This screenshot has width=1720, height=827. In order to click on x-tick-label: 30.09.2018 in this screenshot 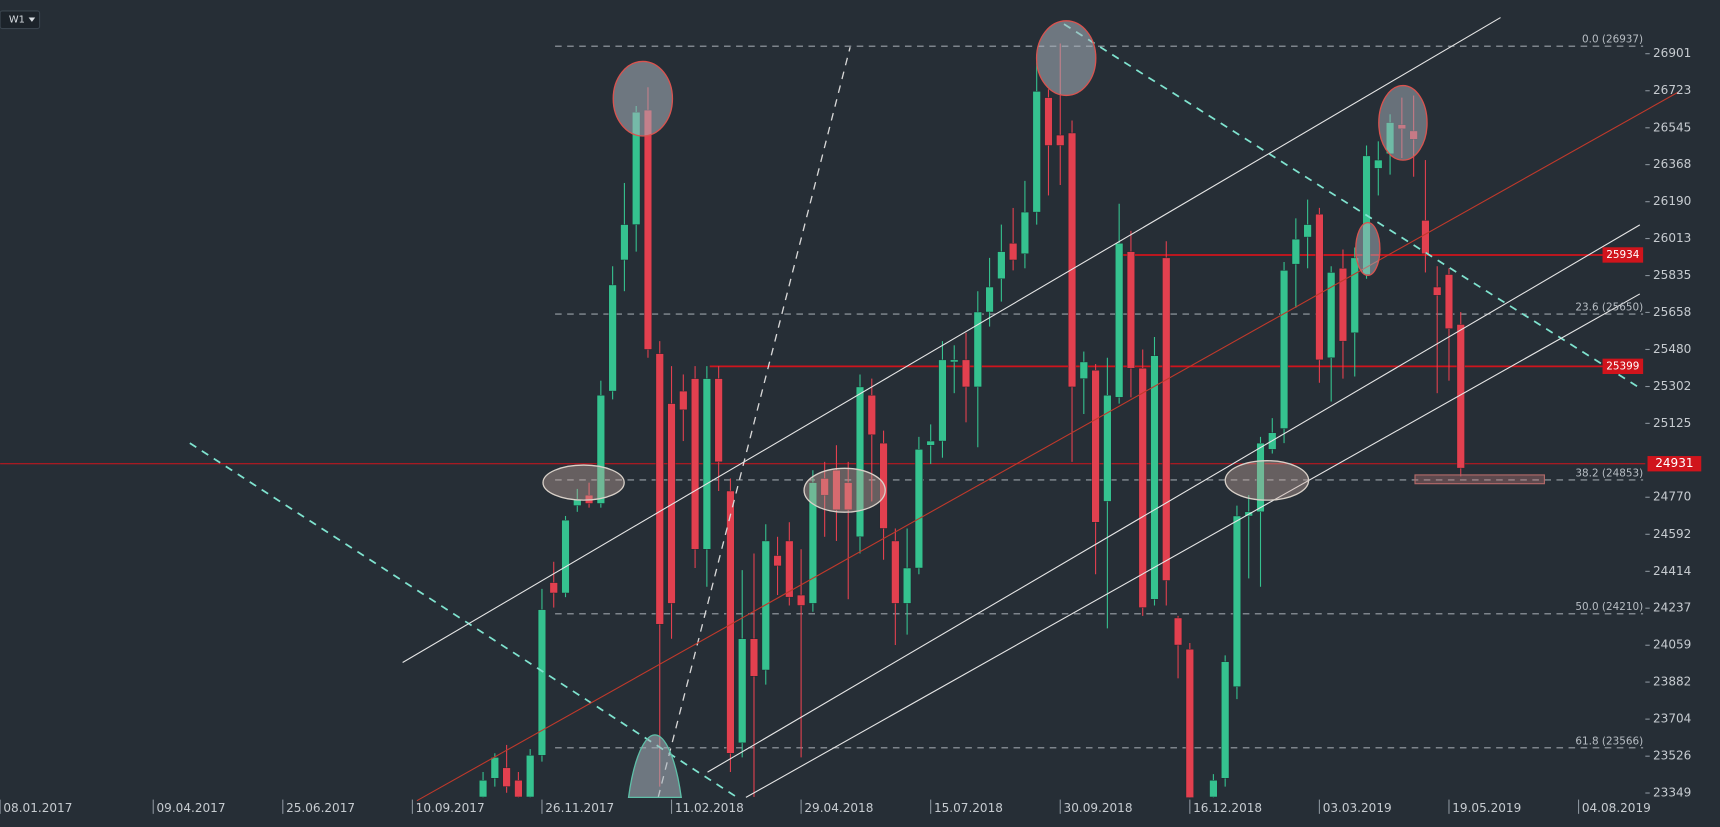, I will do `click(1098, 808)`.